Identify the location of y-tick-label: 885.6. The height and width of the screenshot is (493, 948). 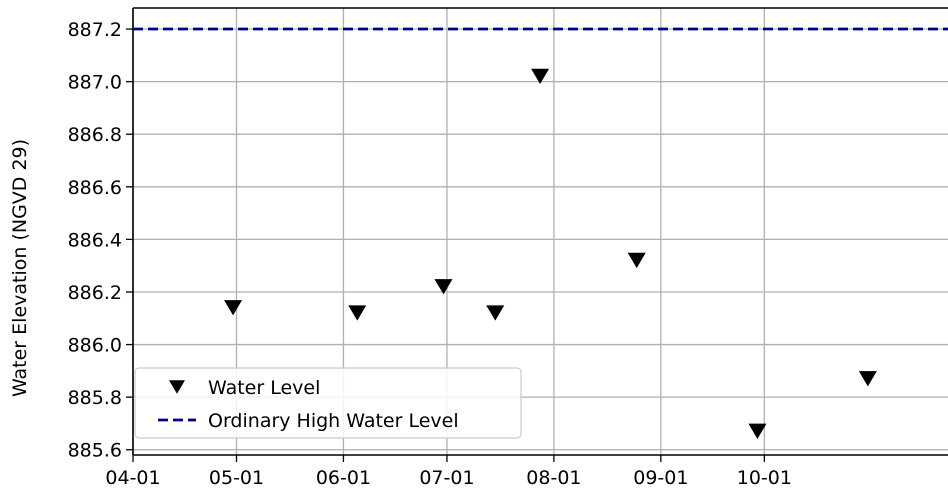
(95, 451).